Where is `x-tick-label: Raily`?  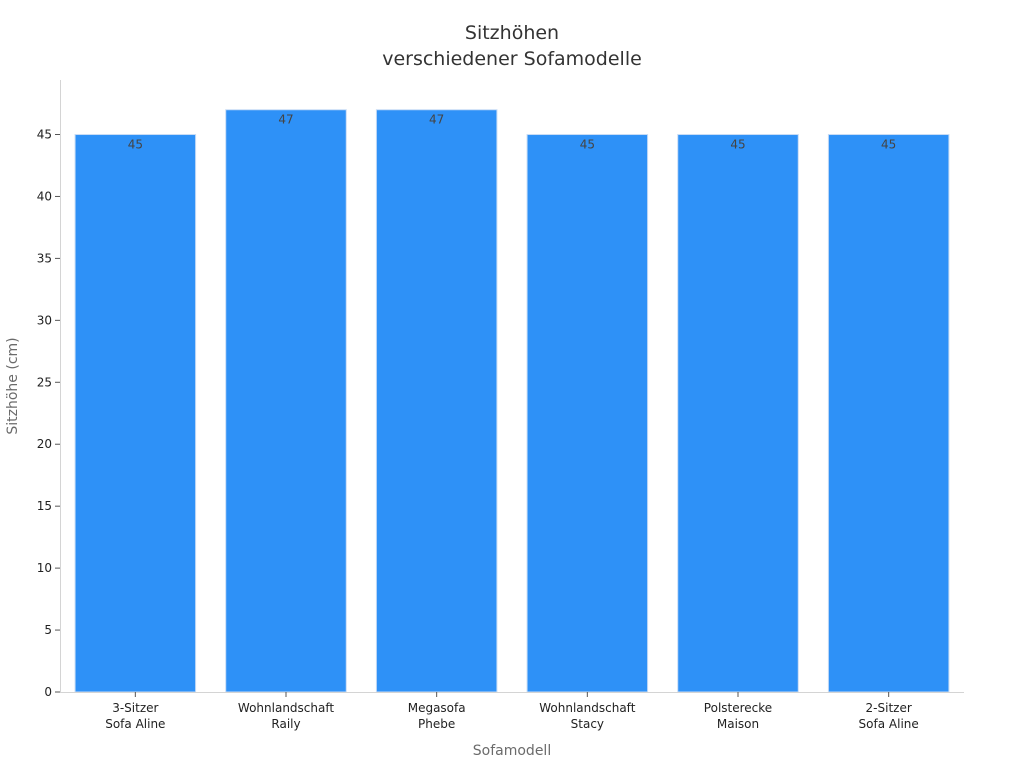 x-tick-label: Raily is located at coordinates (285, 724).